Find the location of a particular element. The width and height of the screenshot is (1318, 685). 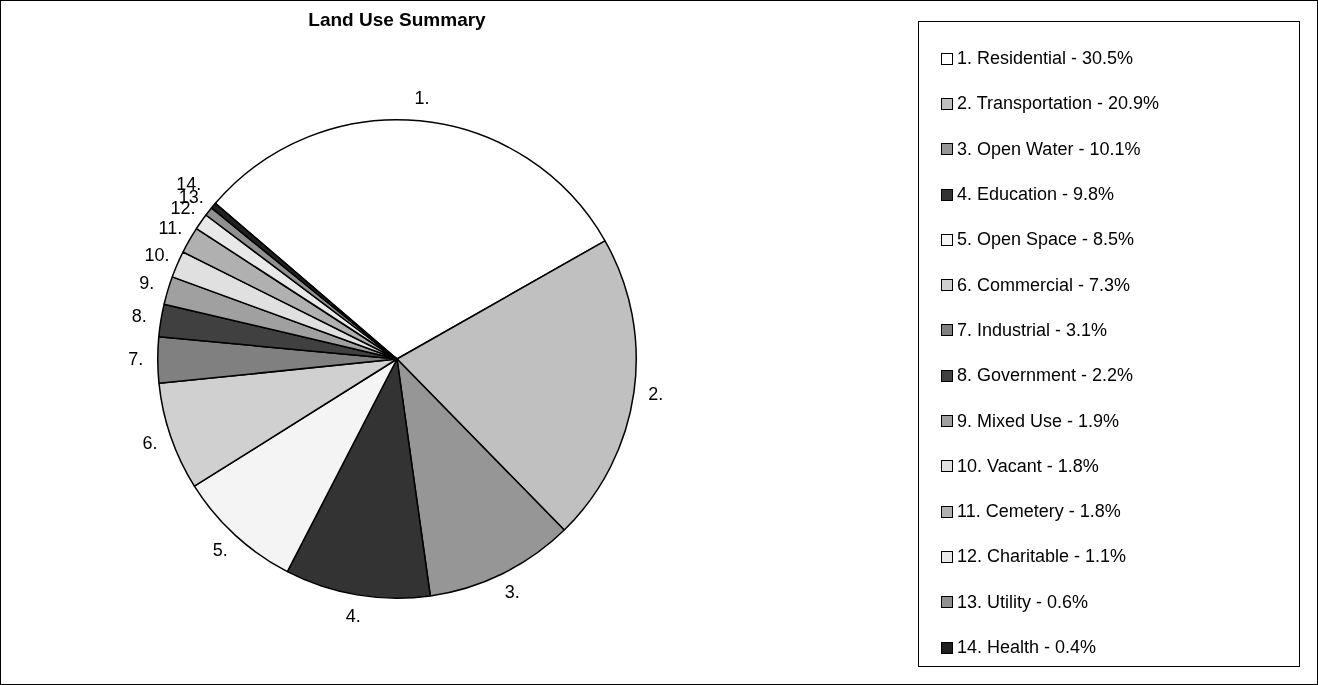

legend-label: 7. Industrial - 3.1% is located at coordinates (1032, 330).